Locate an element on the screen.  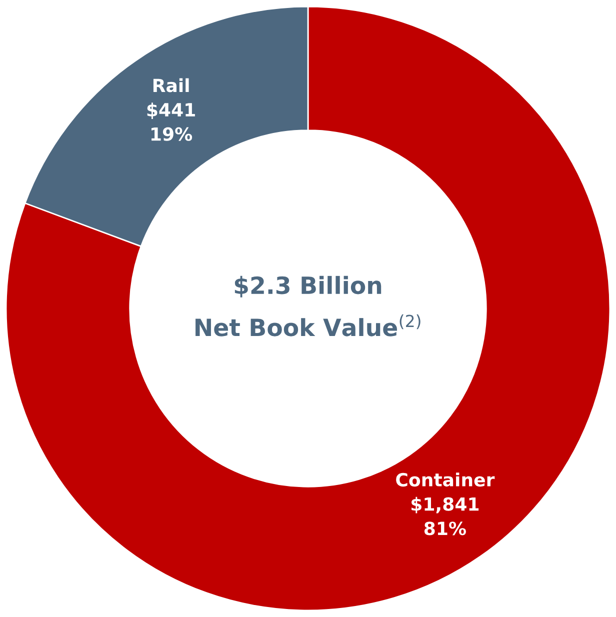
data-label: $441 19% is located at coordinates (171, 121).